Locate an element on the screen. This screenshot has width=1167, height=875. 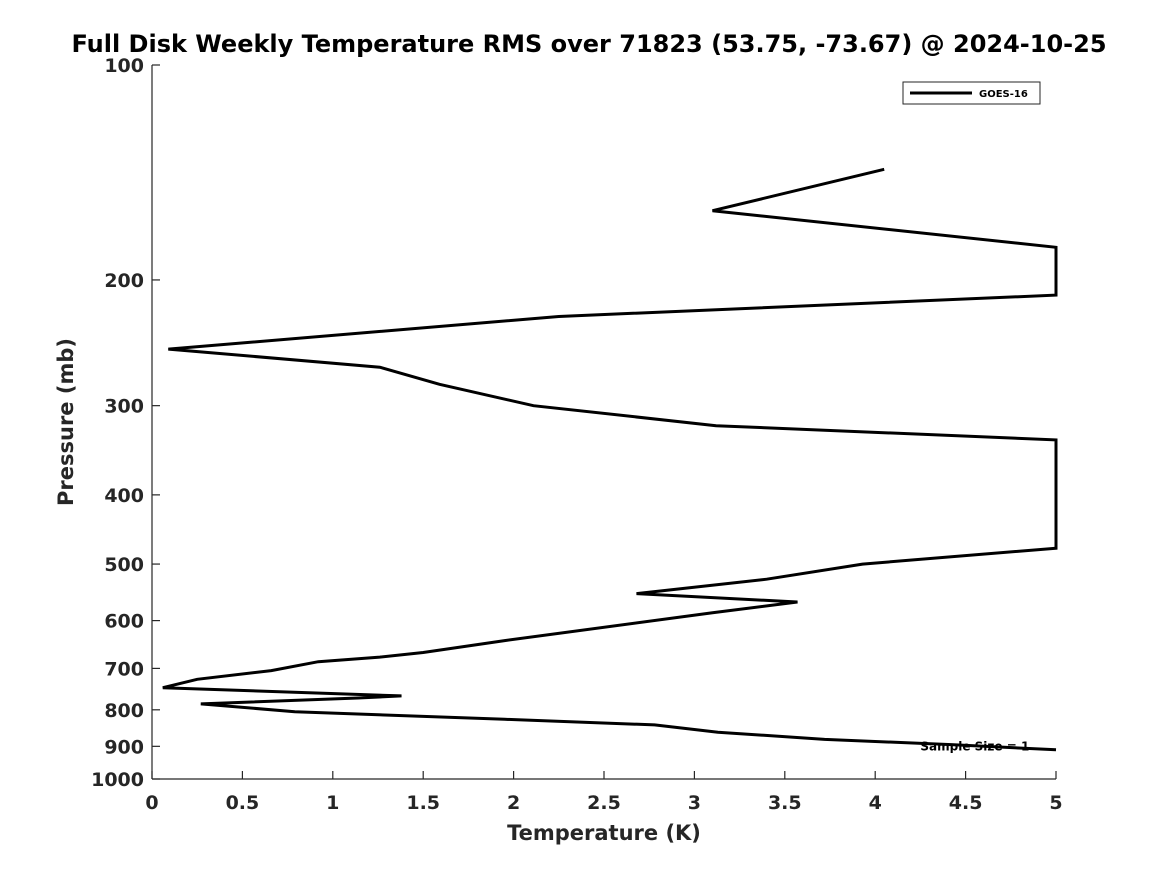
y-tick-label: 100 is located at coordinates (124, 66).